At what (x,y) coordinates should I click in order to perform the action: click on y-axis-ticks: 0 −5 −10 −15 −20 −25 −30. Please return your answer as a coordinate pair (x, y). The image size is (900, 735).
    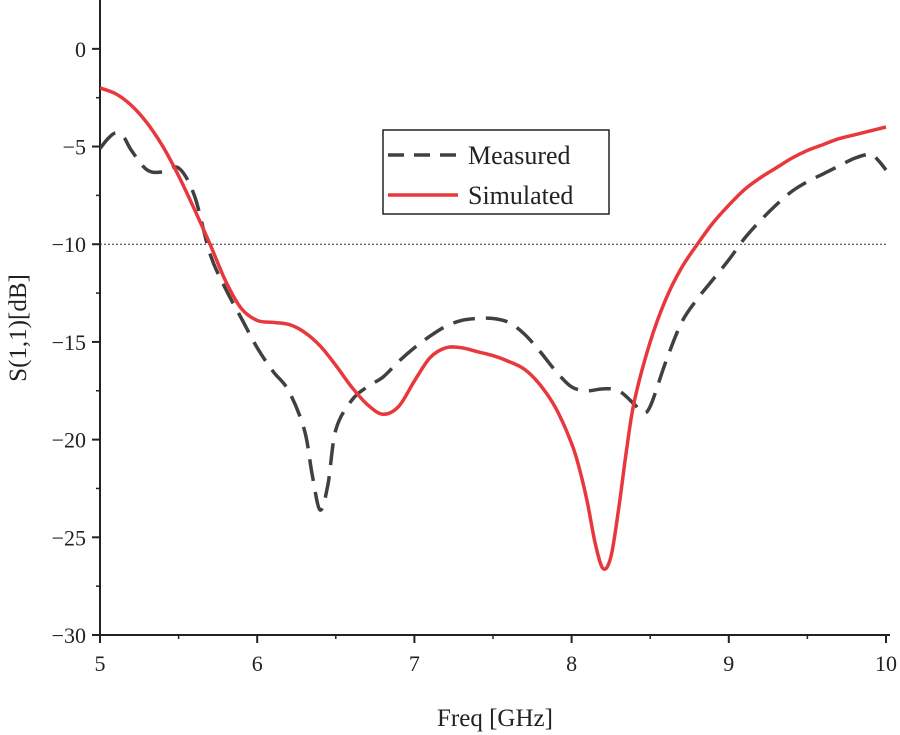
    Looking at the image, I should click on (76, 342).